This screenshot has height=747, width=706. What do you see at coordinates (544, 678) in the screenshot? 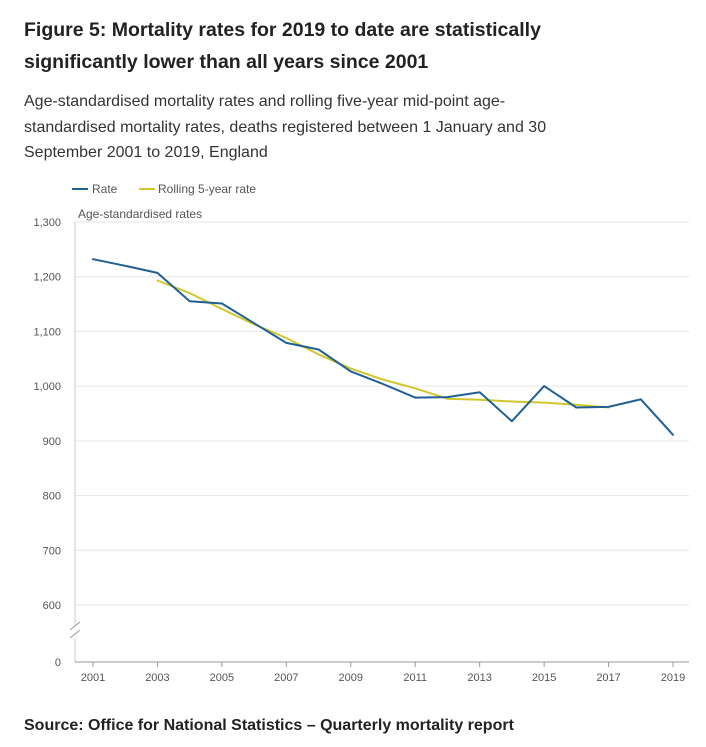
I see `x-tick-label: 2015` at bounding box center [544, 678].